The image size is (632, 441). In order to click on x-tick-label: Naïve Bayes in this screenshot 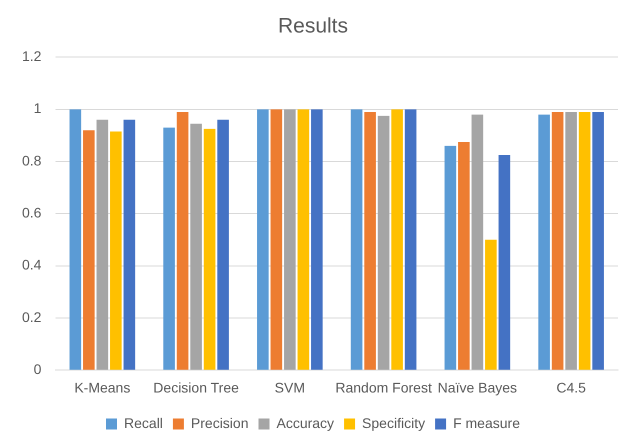, I will do `click(478, 387)`.